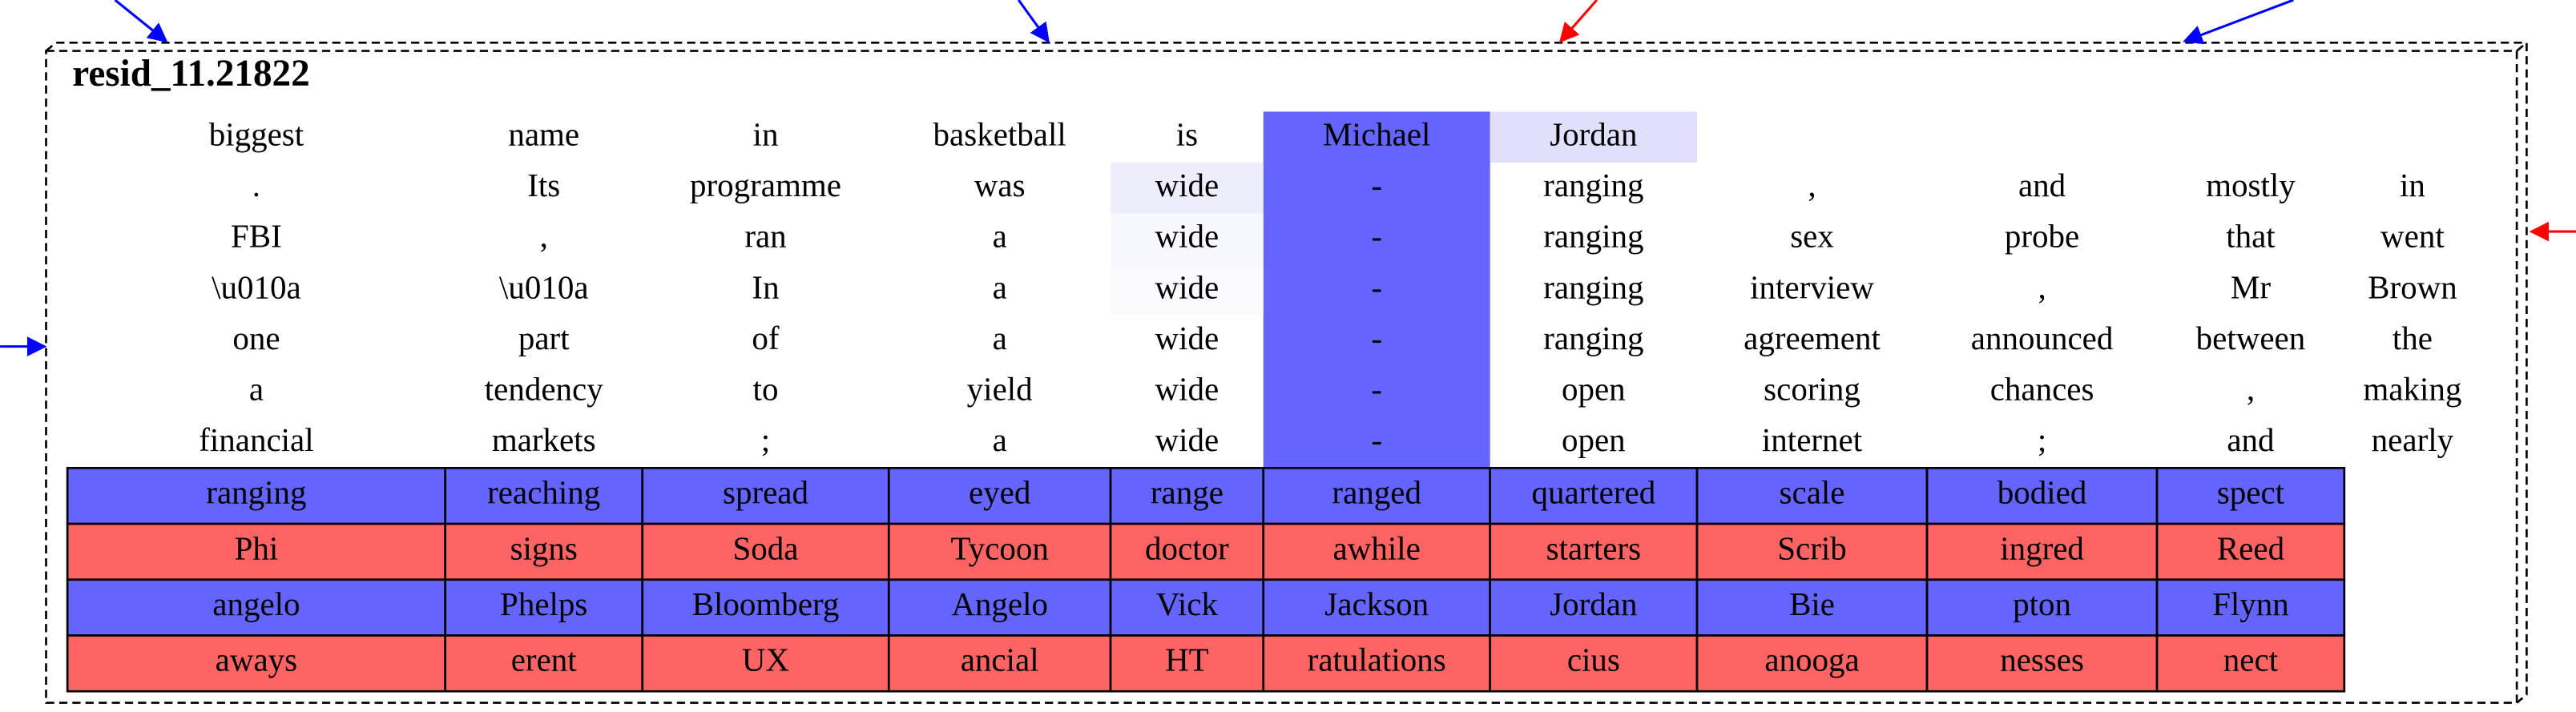  Describe the element at coordinates (256, 134) in the screenshot. I see `context-token: biggest` at that location.